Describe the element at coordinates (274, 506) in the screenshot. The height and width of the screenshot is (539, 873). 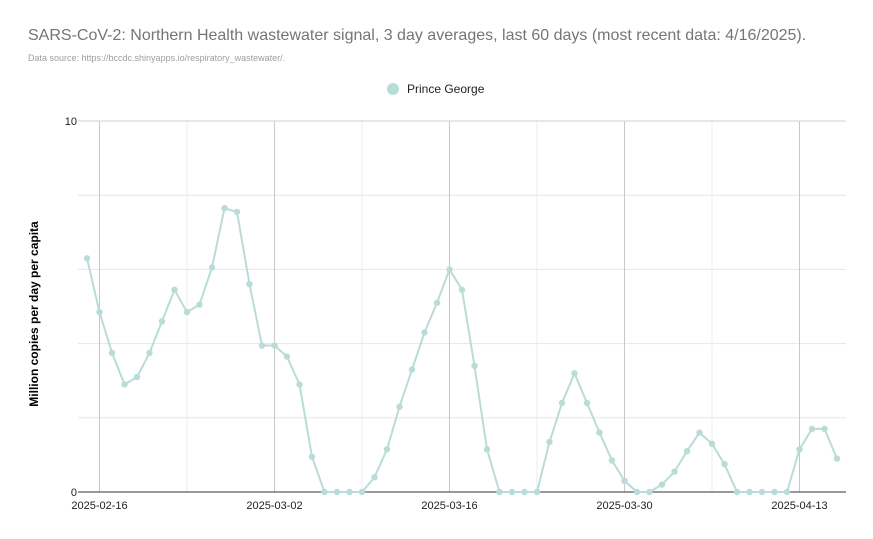
I see `x-tick-label: 2025-03-02` at that location.